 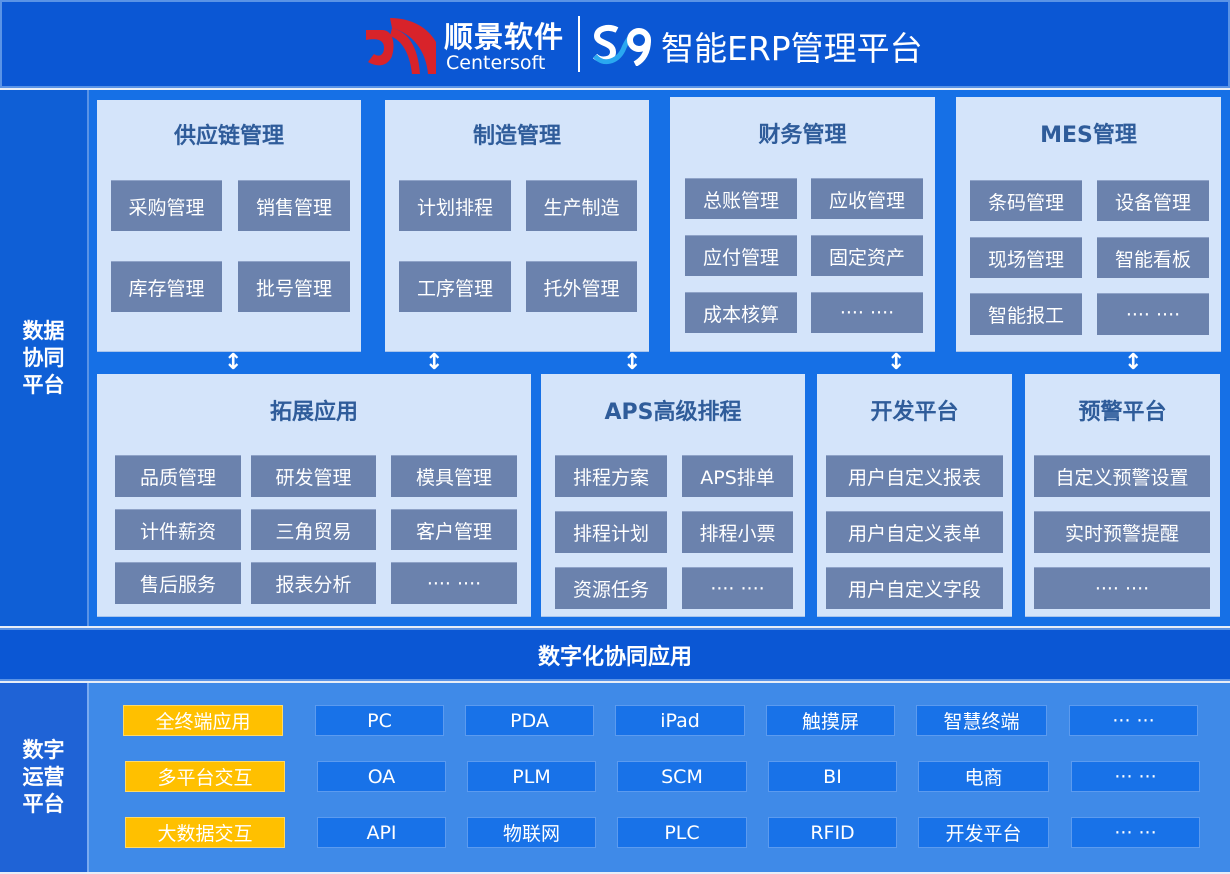 I want to click on module-title: APS高级排程, so click(x=673, y=412).